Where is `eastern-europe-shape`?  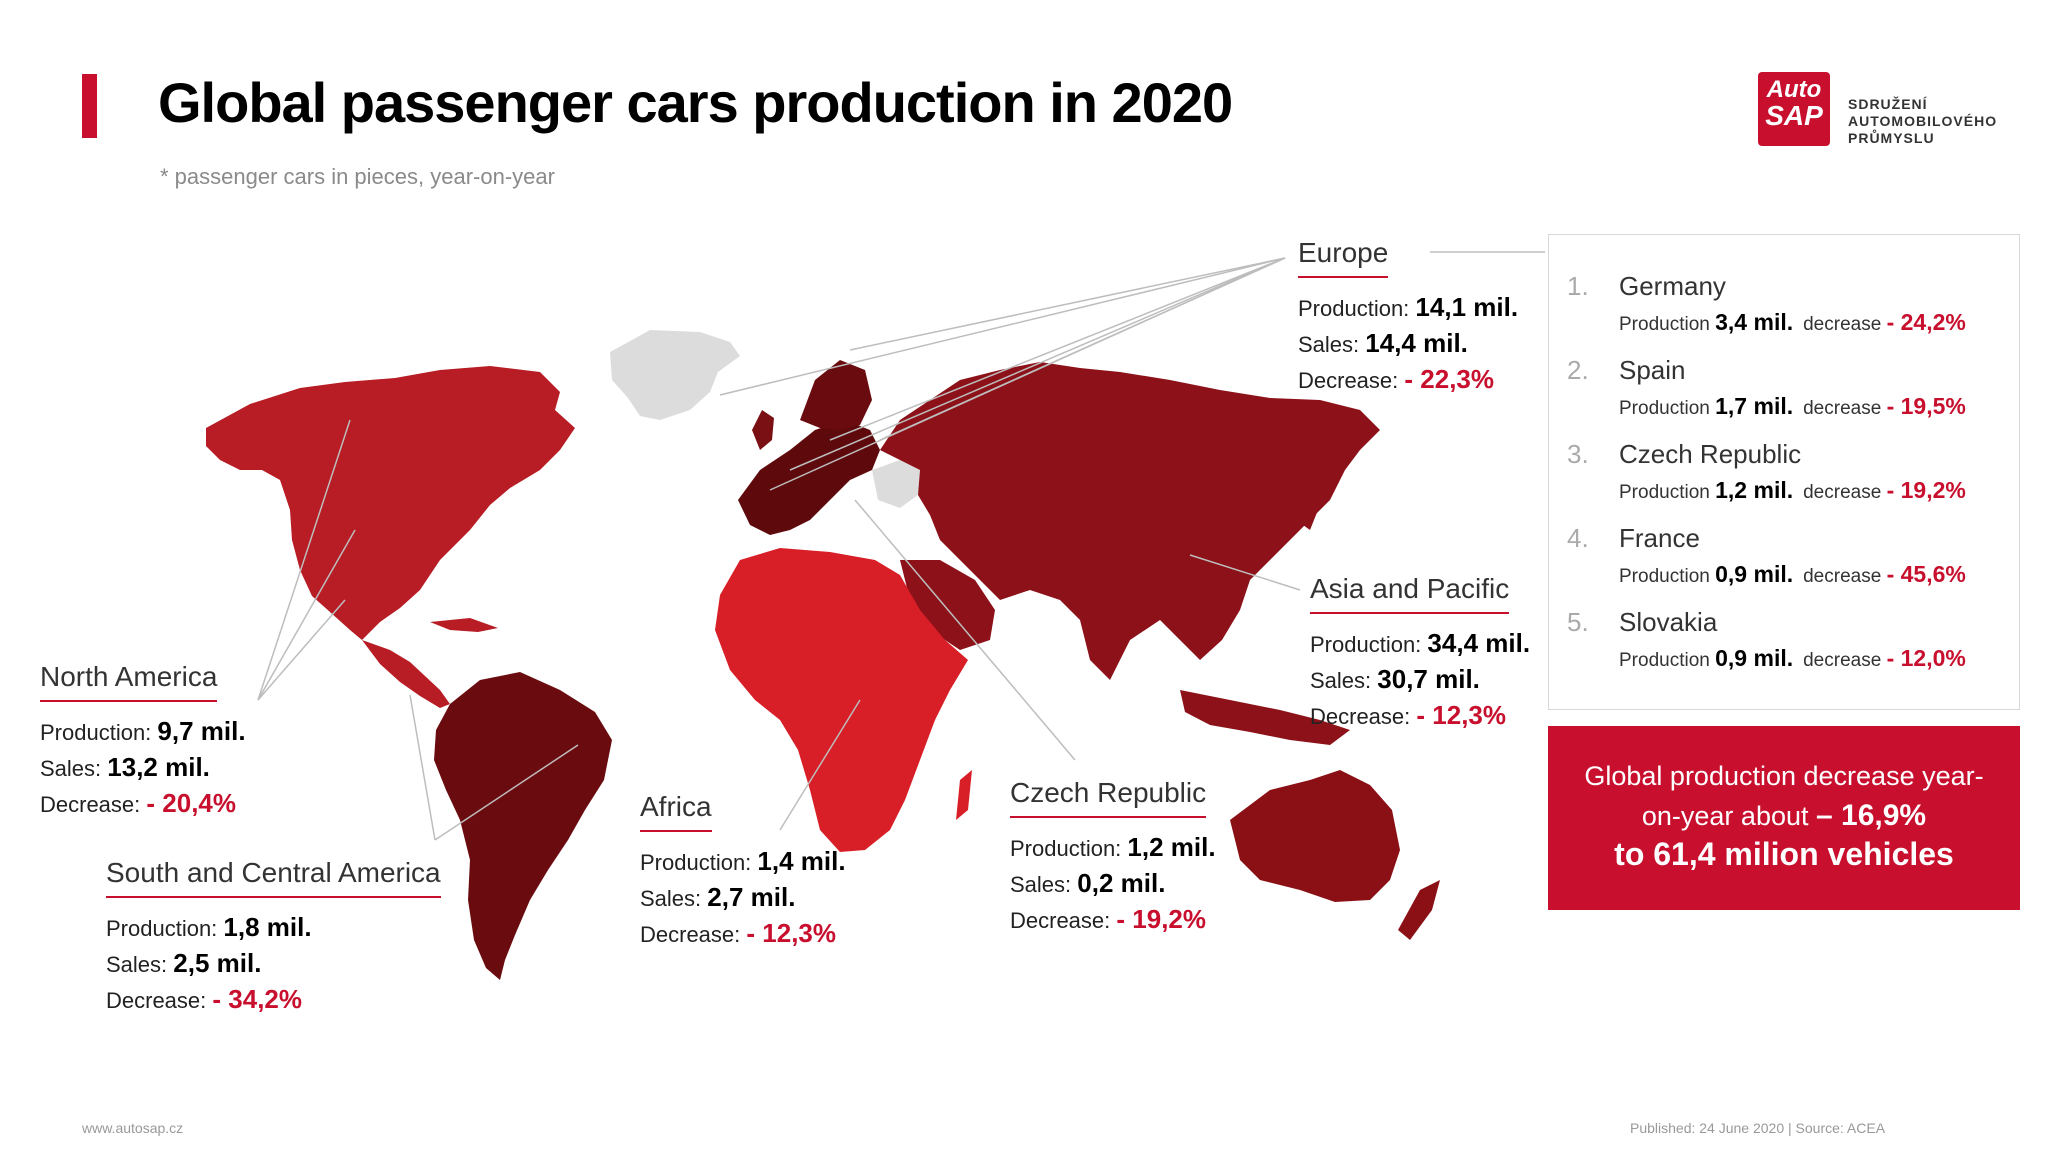
eastern-europe-shape is located at coordinates (896, 484).